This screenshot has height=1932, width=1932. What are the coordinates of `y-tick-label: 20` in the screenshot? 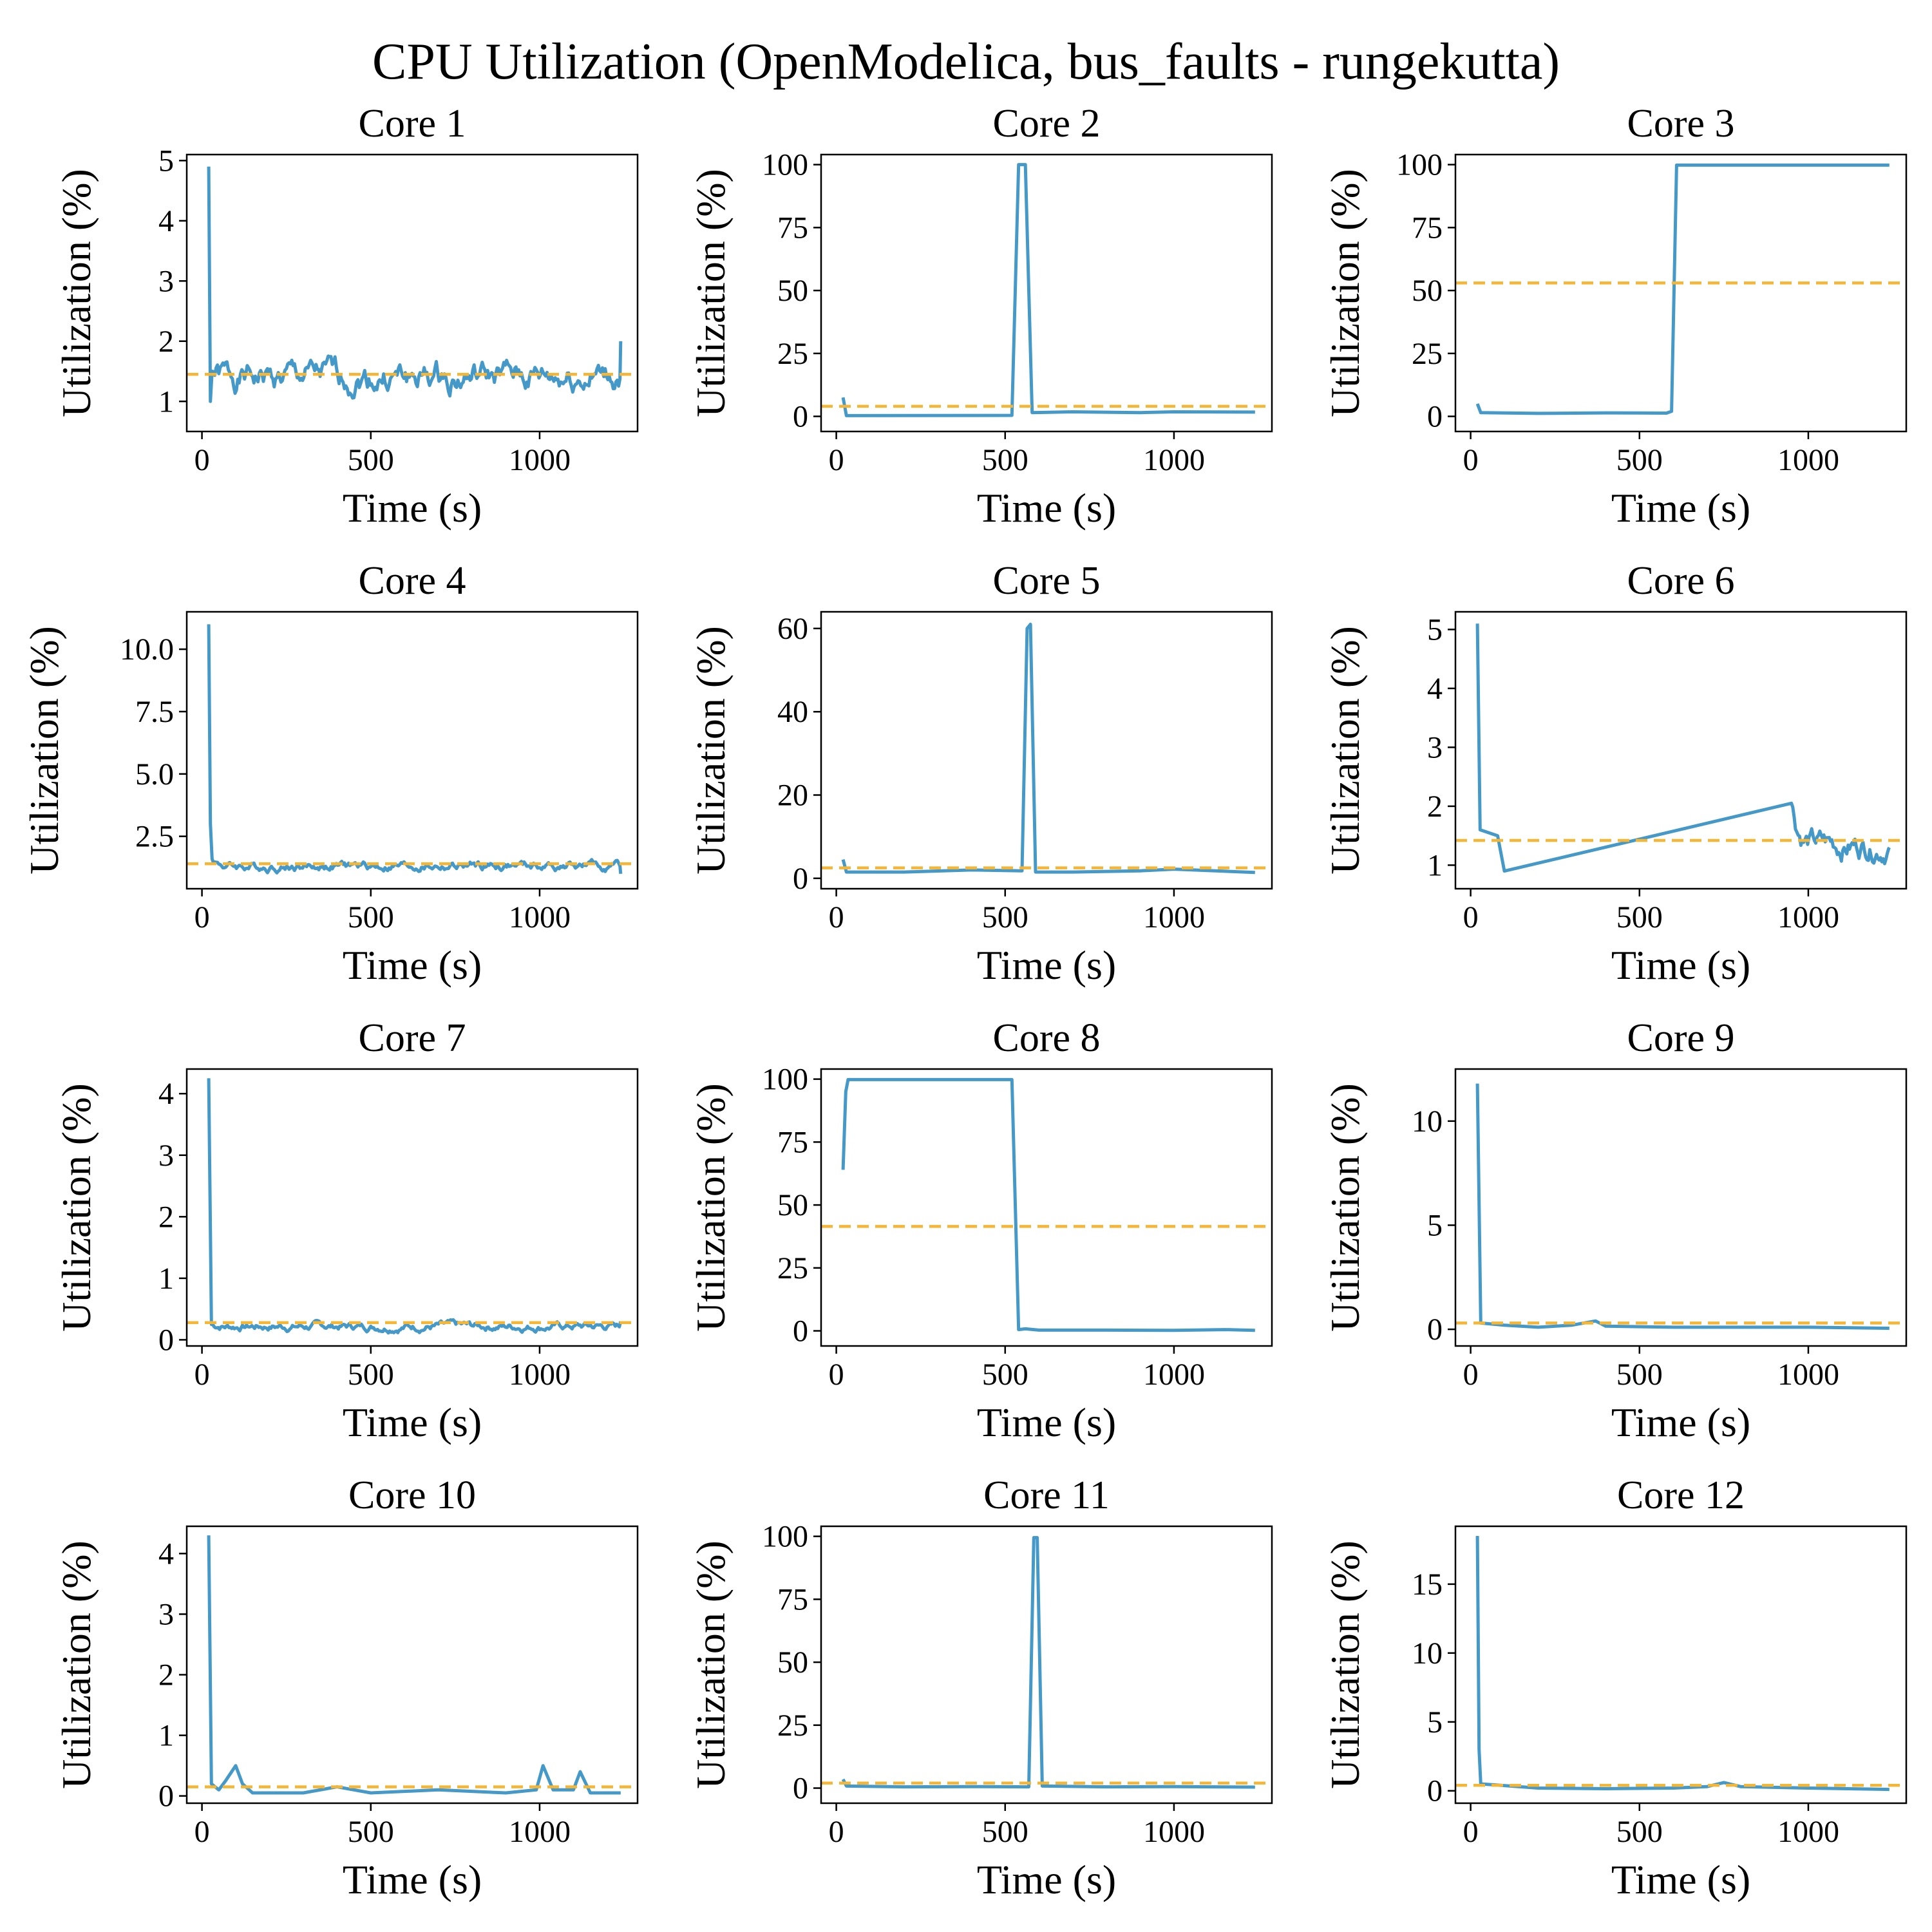 It's located at (792, 796).